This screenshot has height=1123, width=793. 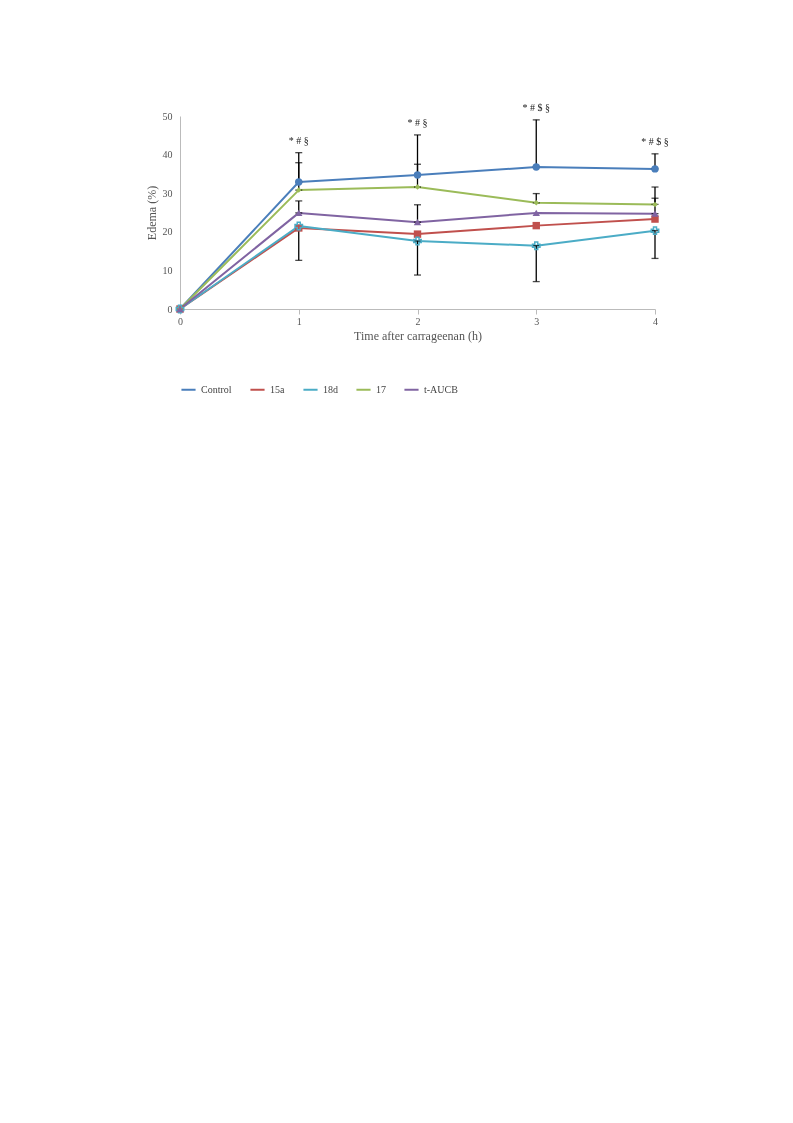 What do you see at coordinates (418, 321) in the screenshot?
I see `x-tick-label: 2` at bounding box center [418, 321].